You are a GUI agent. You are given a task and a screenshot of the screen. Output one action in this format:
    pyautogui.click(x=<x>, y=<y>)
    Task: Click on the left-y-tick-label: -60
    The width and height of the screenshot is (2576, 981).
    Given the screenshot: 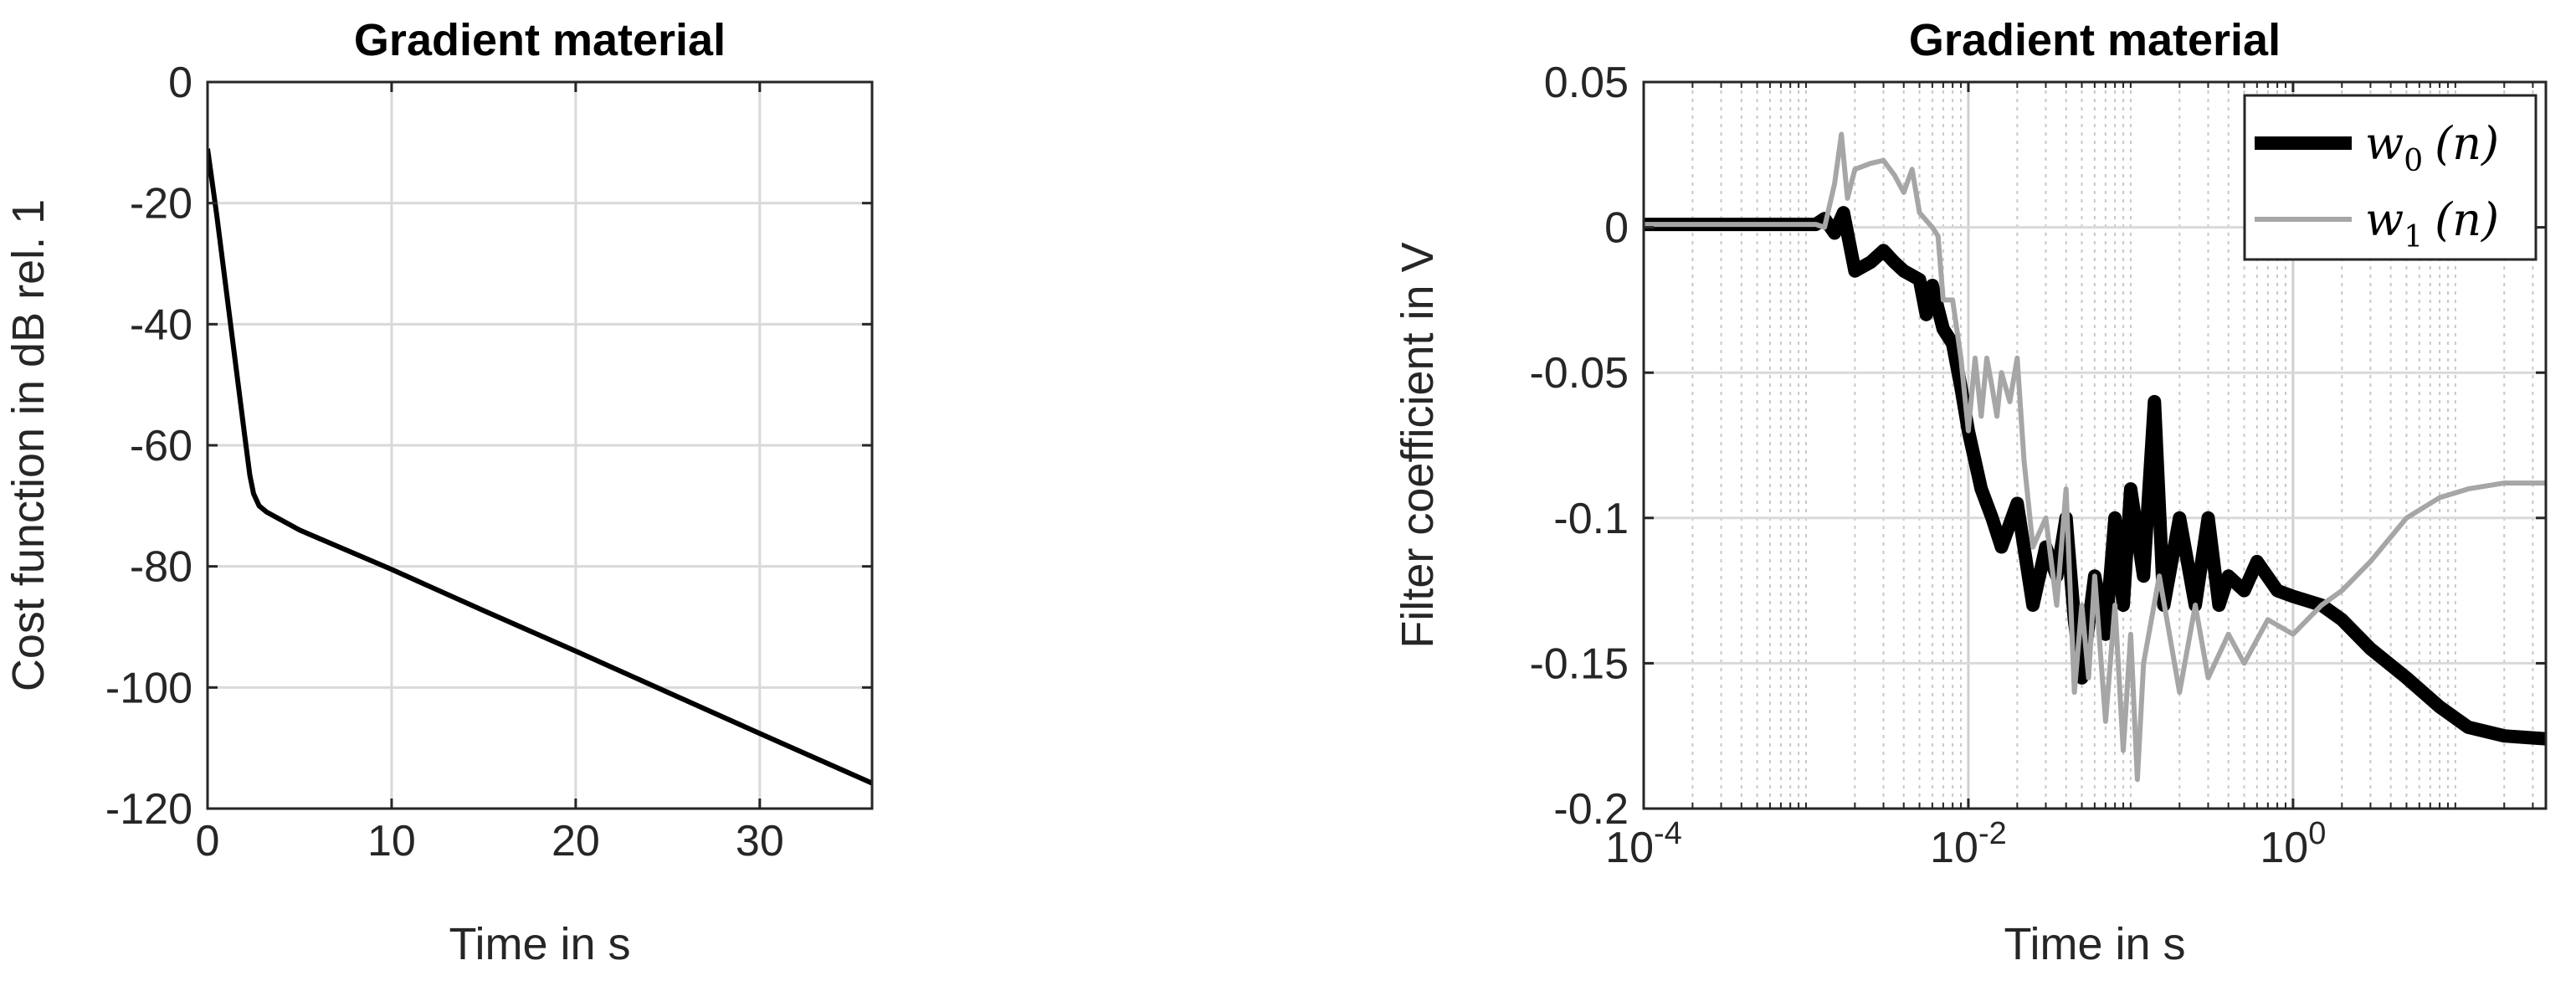 What is the action you would take?
    pyautogui.click(x=161, y=446)
    